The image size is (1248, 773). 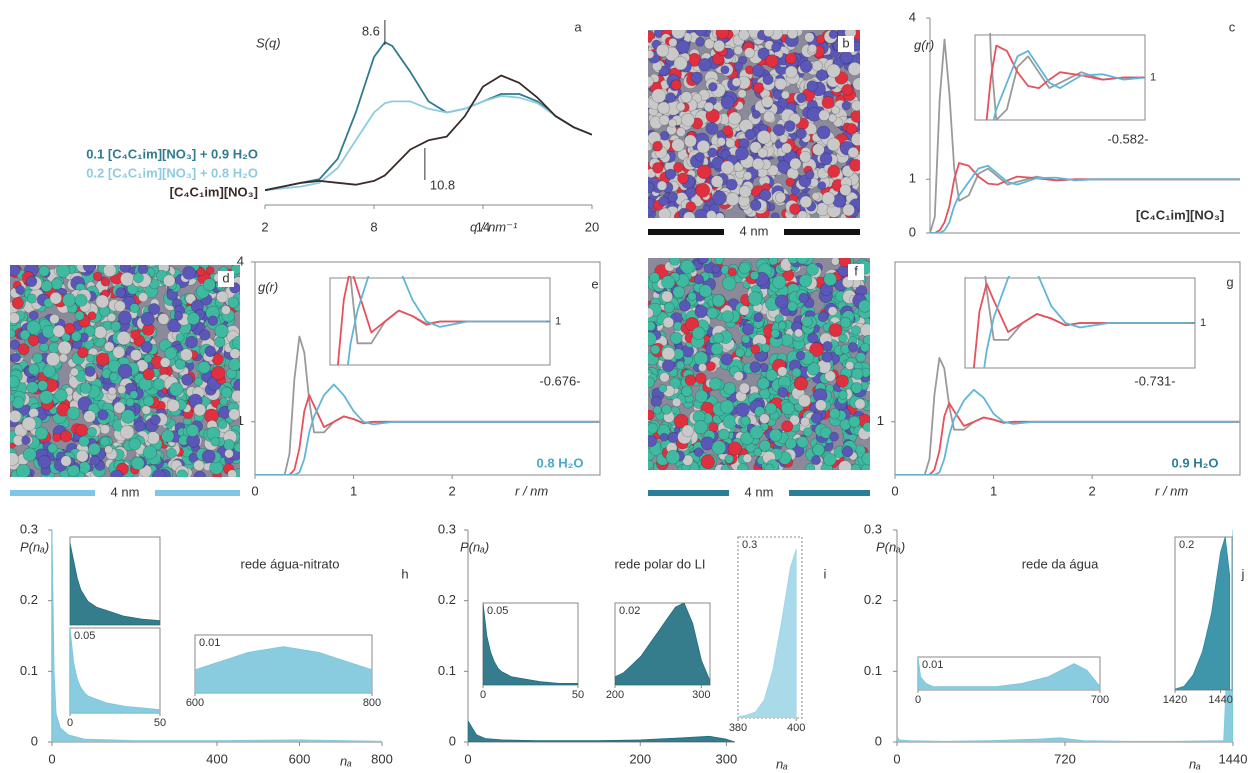 What do you see at coordinates (214, 191) in the screenshot?
I see `legend-entry: [C₄C₁im][NO₃]` at bounding box center [214, 191].